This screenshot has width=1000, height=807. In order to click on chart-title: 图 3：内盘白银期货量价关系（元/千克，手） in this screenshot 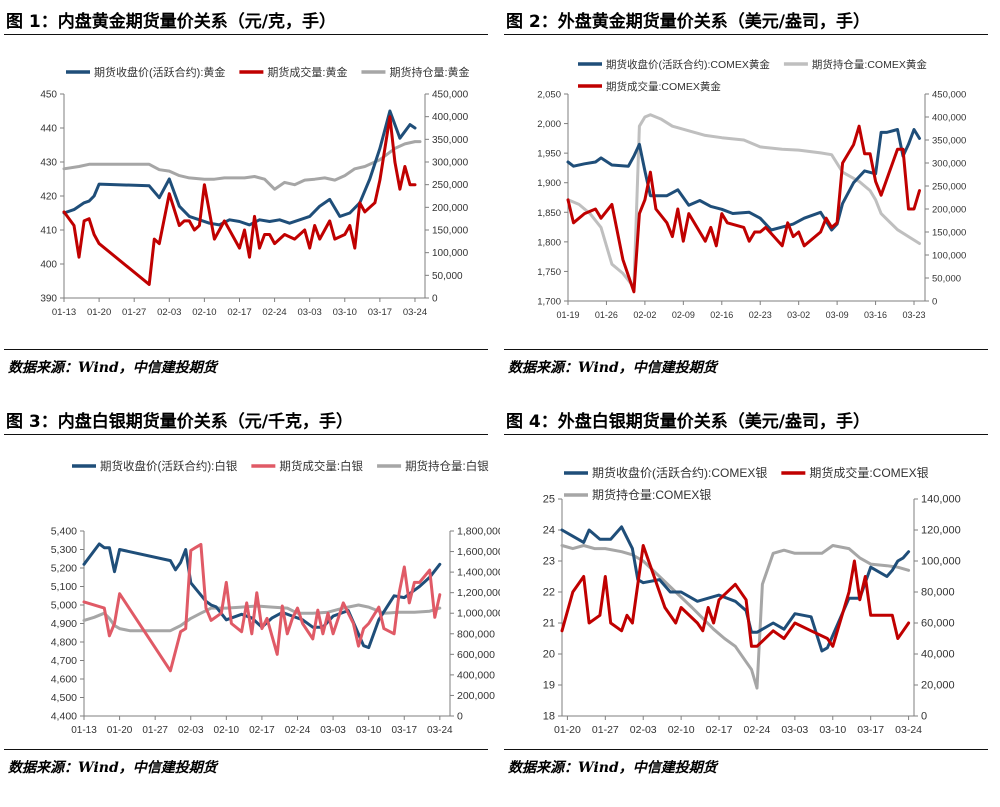, I will do `click(179, 422)`.